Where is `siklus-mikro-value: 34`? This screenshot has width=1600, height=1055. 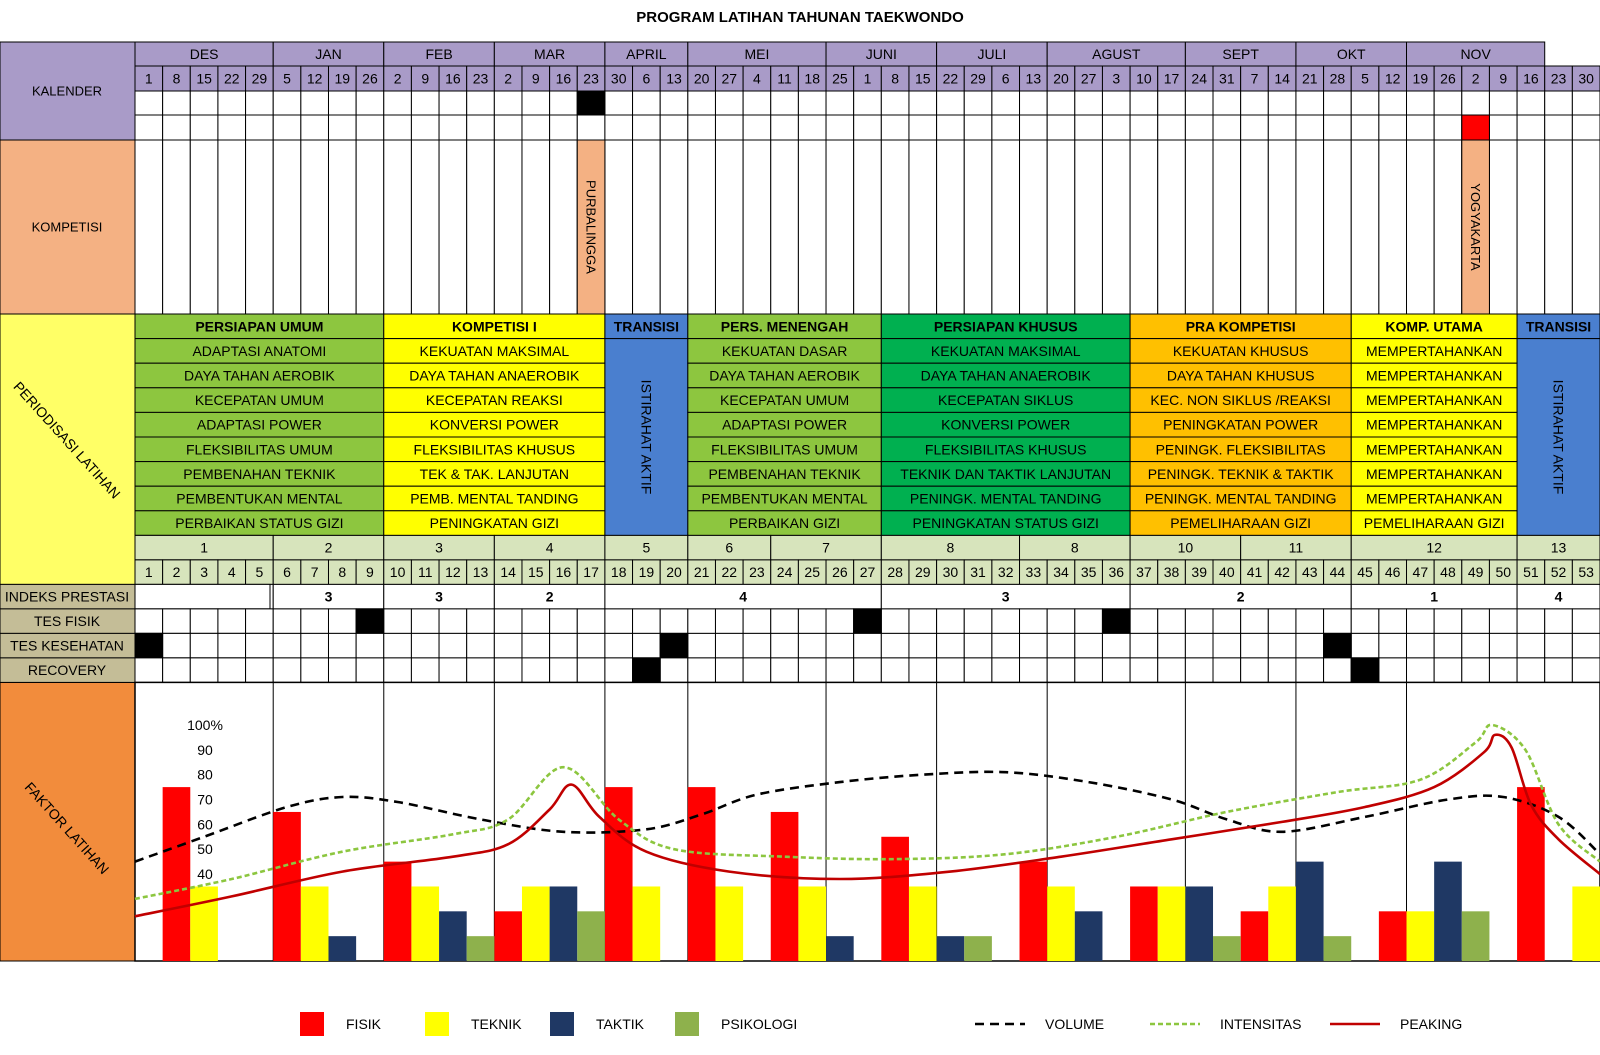
siklus-mikro-value: 34 is located at coordinates (1061, 572).